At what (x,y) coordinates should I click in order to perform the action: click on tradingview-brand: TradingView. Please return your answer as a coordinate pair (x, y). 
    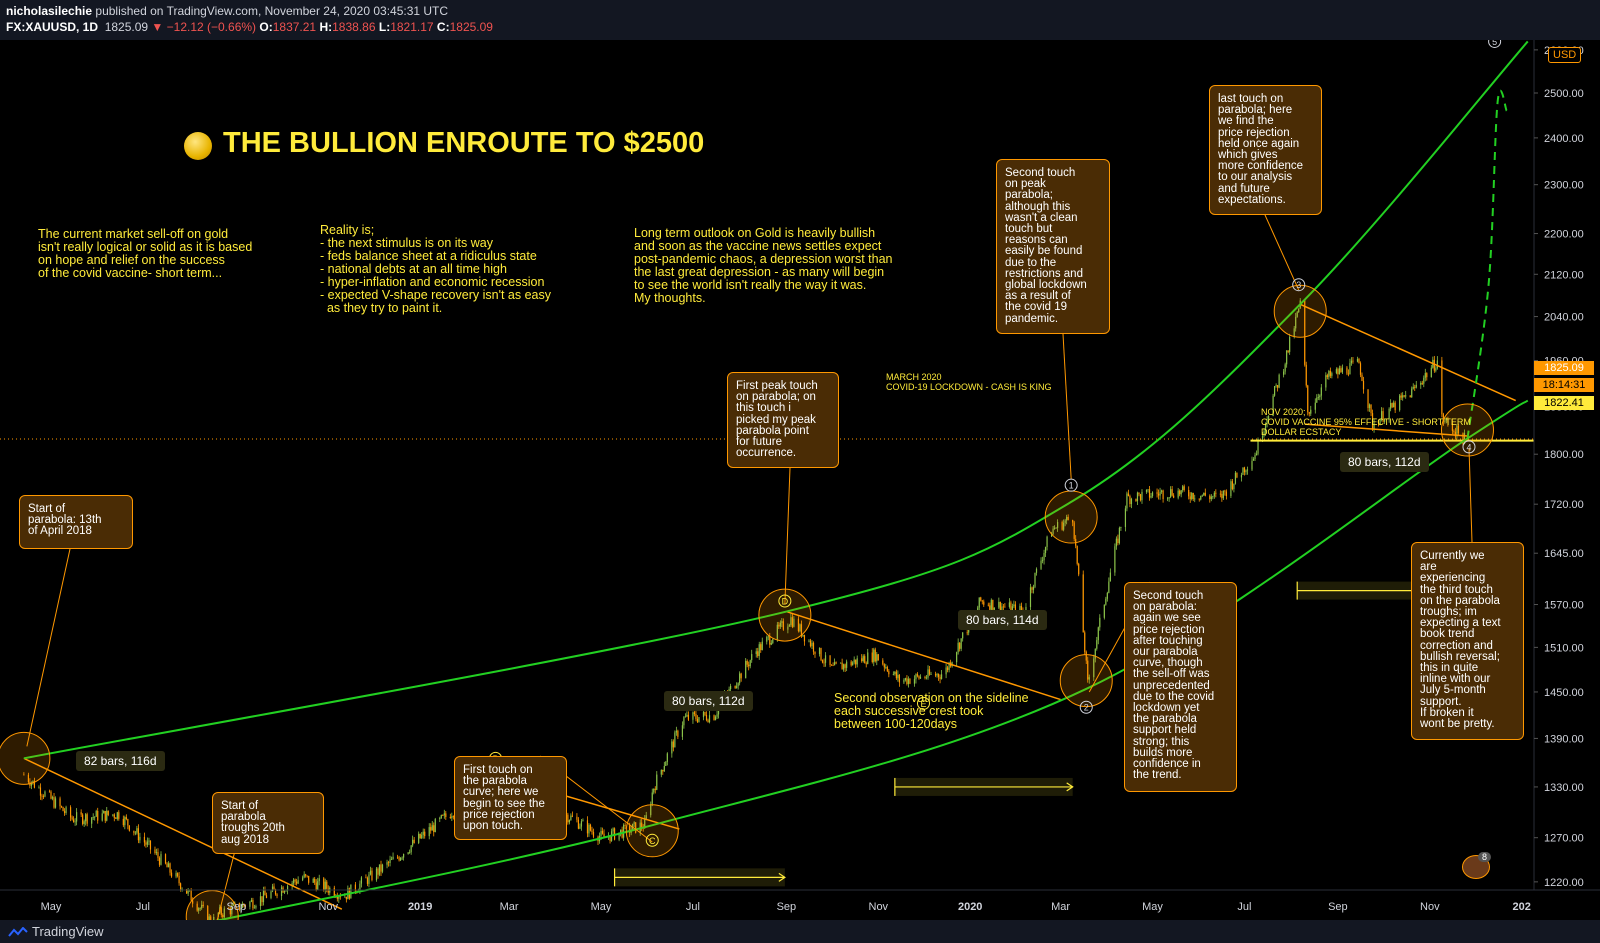
    Looking at the image, I should click on (68, 931).